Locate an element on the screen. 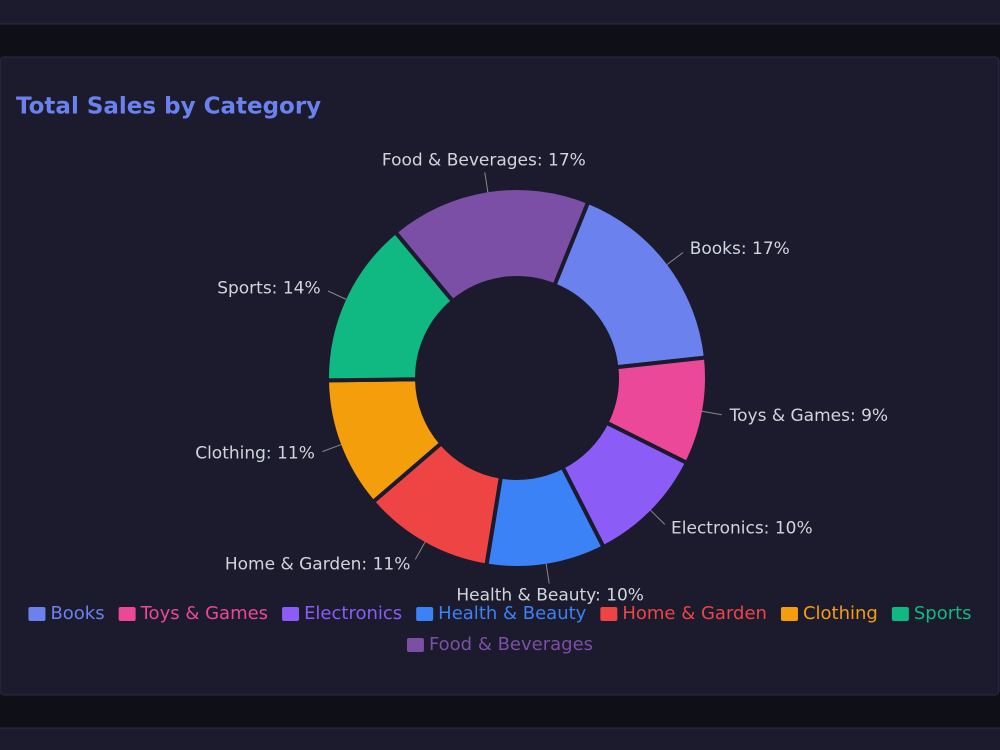 The width and height of the screenshot is (1000, 750). bottom-card is located at coordinates (500, 738).